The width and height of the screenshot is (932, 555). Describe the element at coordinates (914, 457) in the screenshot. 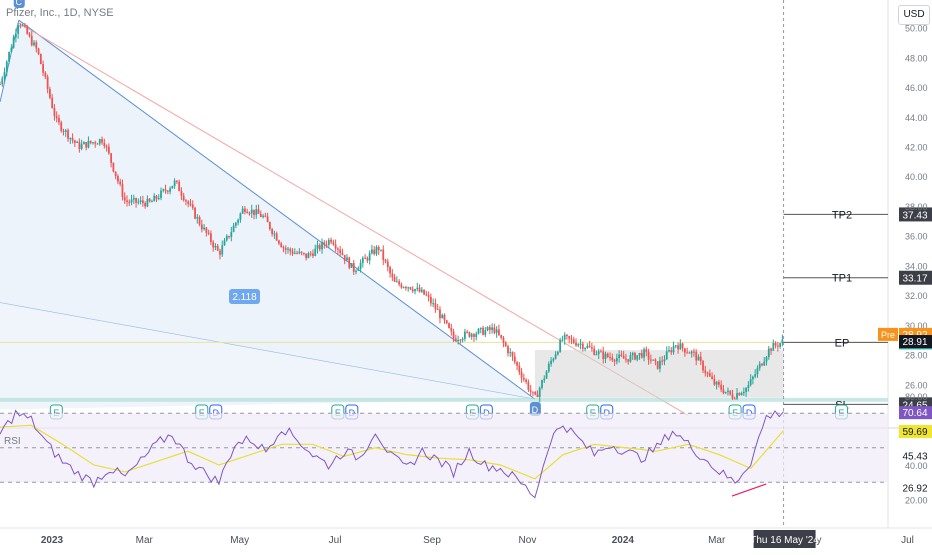

I see `rsi-tag-mid: 45.43` at that location.